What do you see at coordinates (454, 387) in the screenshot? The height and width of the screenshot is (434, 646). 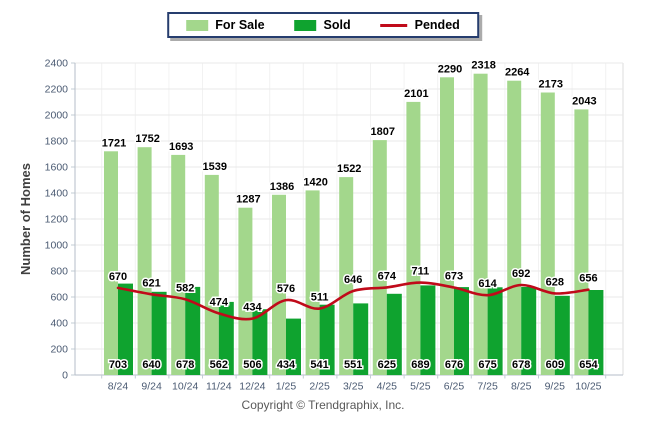 I see `x-tick-label-6/25: 6/25` at bounding box center [454, 387].